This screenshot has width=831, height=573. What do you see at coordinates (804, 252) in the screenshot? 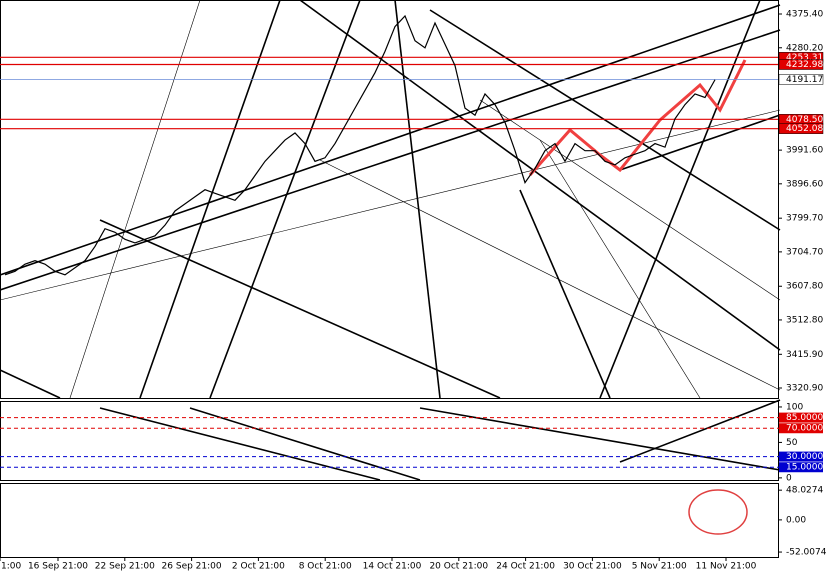
I see `y-tick-label: 3704.70` at bounding box center [804, 252].